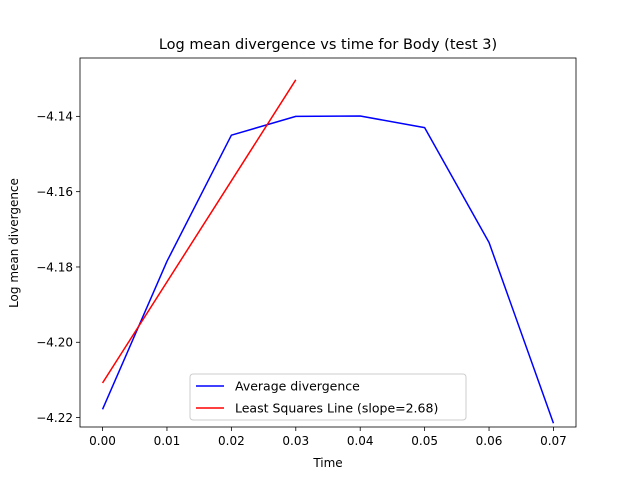 The image size is (640, 480). I want to click on y-tick-label: −4.16, so click(54, 192).